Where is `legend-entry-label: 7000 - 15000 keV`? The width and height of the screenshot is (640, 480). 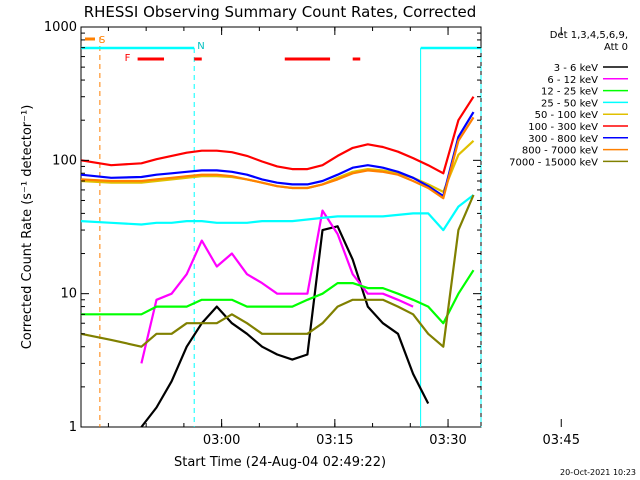 legend-entry-label: 7000 - 15000 keV is located at coordinates (553, 162).